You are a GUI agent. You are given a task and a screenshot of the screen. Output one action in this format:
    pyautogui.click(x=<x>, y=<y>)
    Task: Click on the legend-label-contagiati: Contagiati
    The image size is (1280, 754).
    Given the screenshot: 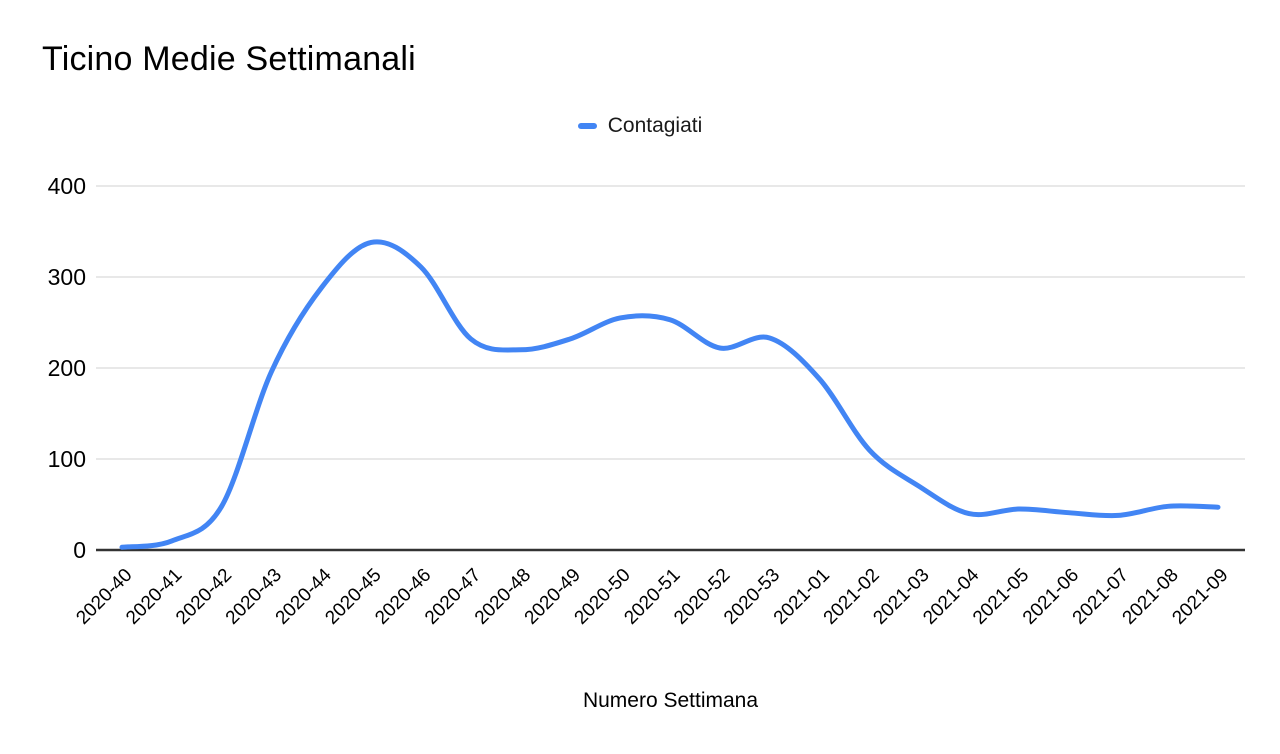 What is the action you would take?
    pyautogui.click(x=655, y=125)
    